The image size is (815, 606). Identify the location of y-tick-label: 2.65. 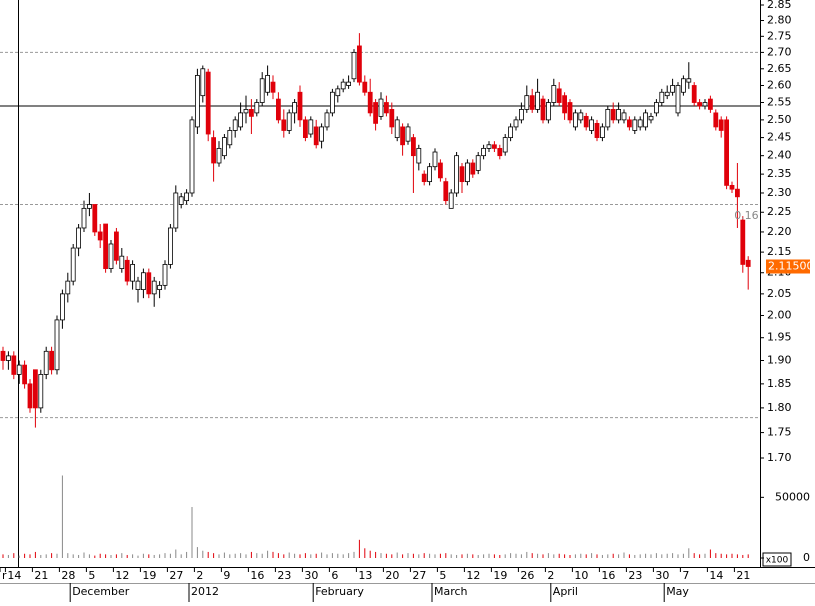
(779, 68).